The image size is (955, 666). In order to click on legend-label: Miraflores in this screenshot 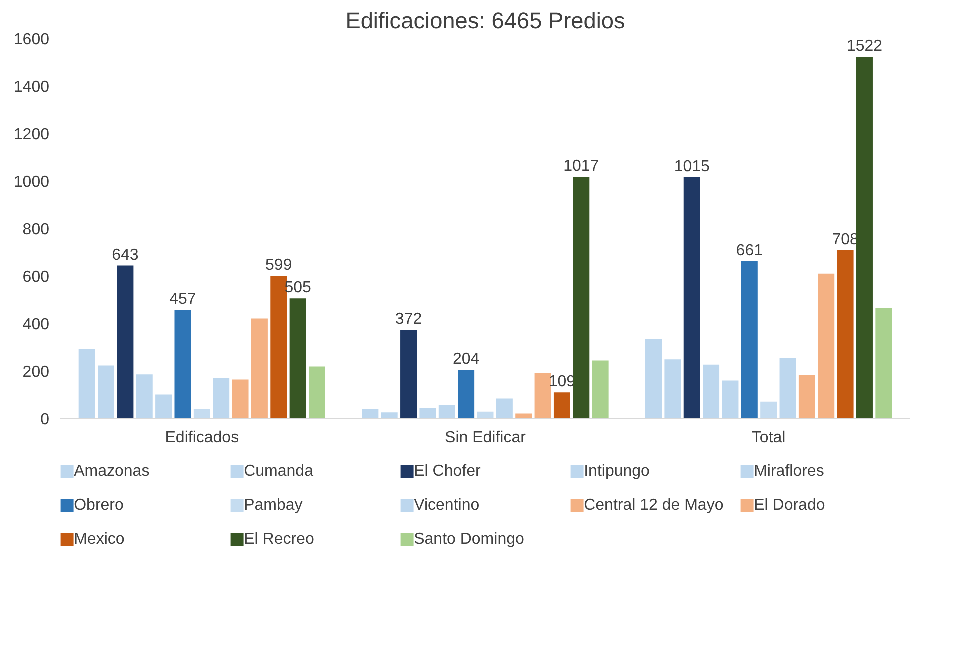, I will do `click(789, 471)`.